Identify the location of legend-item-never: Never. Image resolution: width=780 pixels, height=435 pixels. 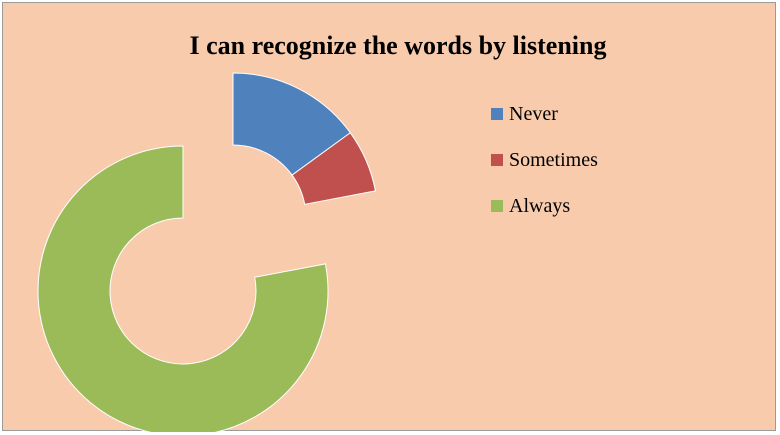
(544, 114).